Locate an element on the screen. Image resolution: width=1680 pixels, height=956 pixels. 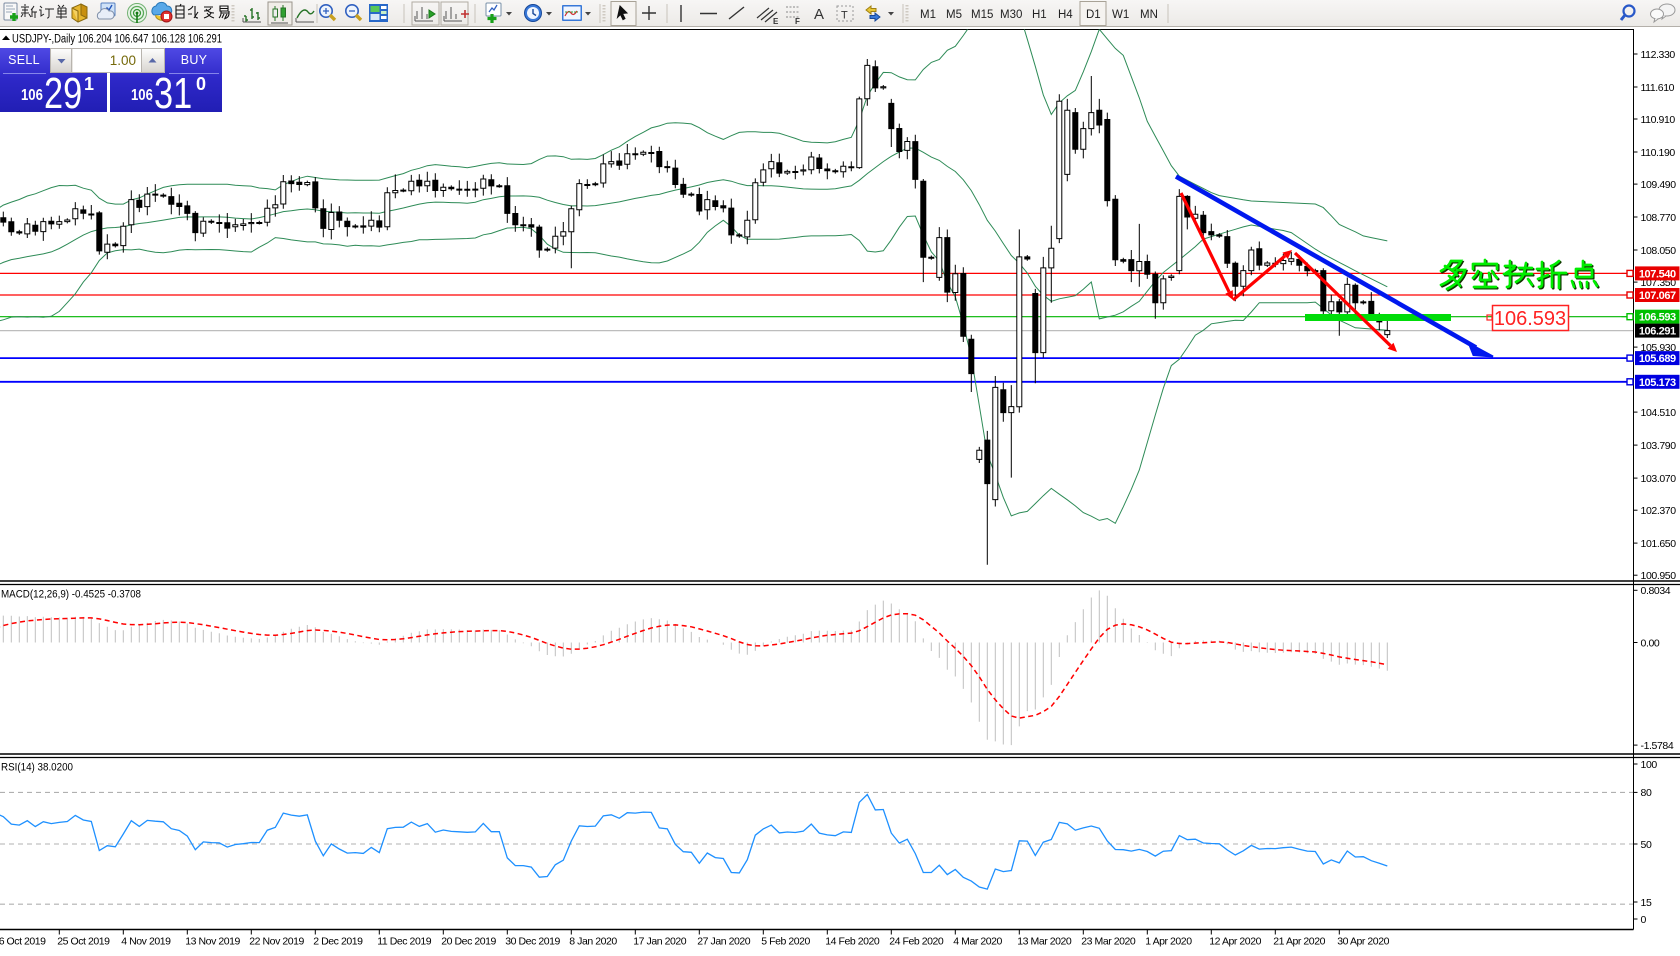
svg-text: 101.650 is located at coordinates (1659, 544).